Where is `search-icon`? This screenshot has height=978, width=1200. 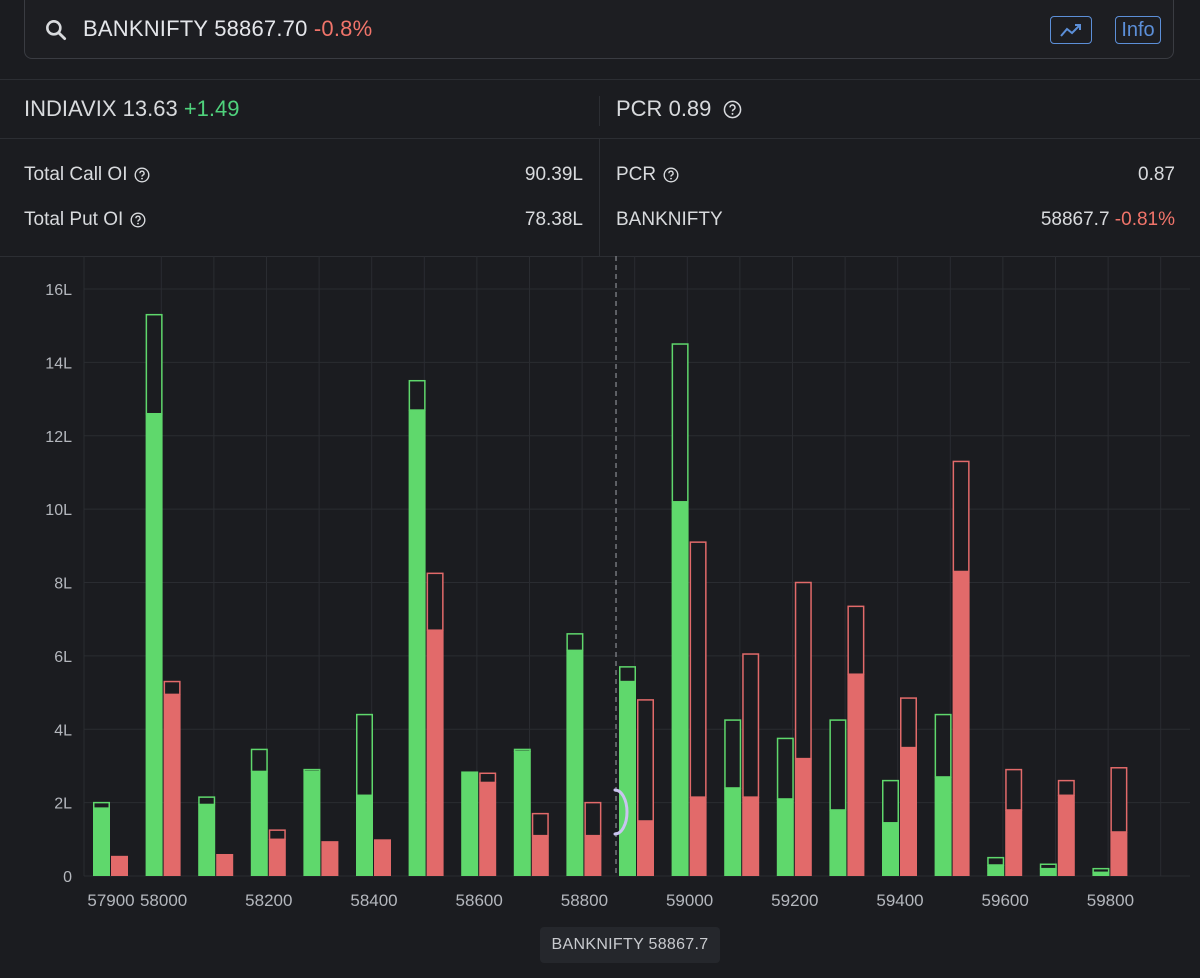 search-icon is located at coordinates (56, 30).